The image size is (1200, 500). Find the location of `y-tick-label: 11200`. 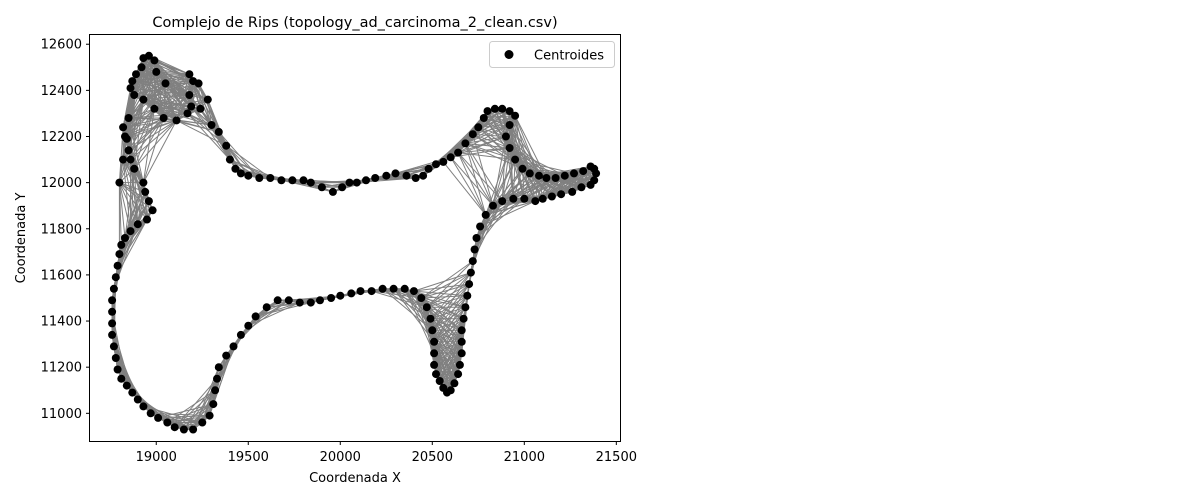

y-tick-label: 11200 is located at coordinates (61, 368).